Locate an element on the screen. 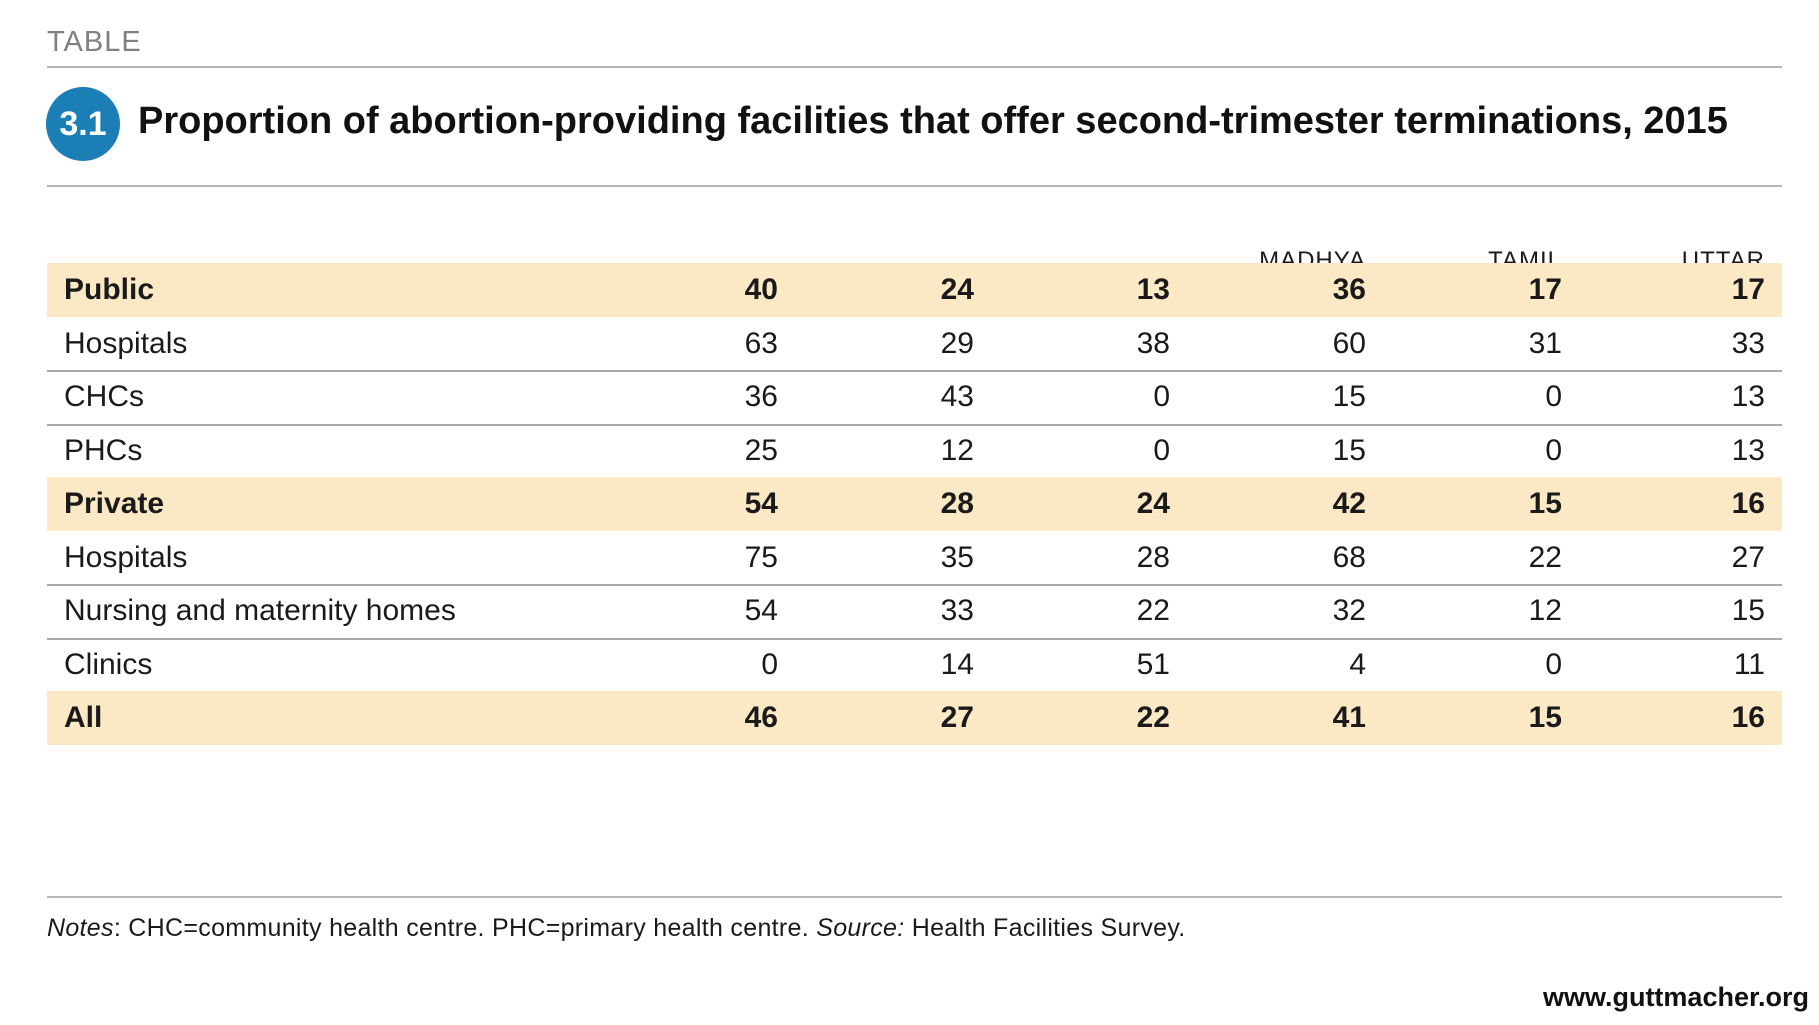  title-divider is located at coordinates (914, 186).